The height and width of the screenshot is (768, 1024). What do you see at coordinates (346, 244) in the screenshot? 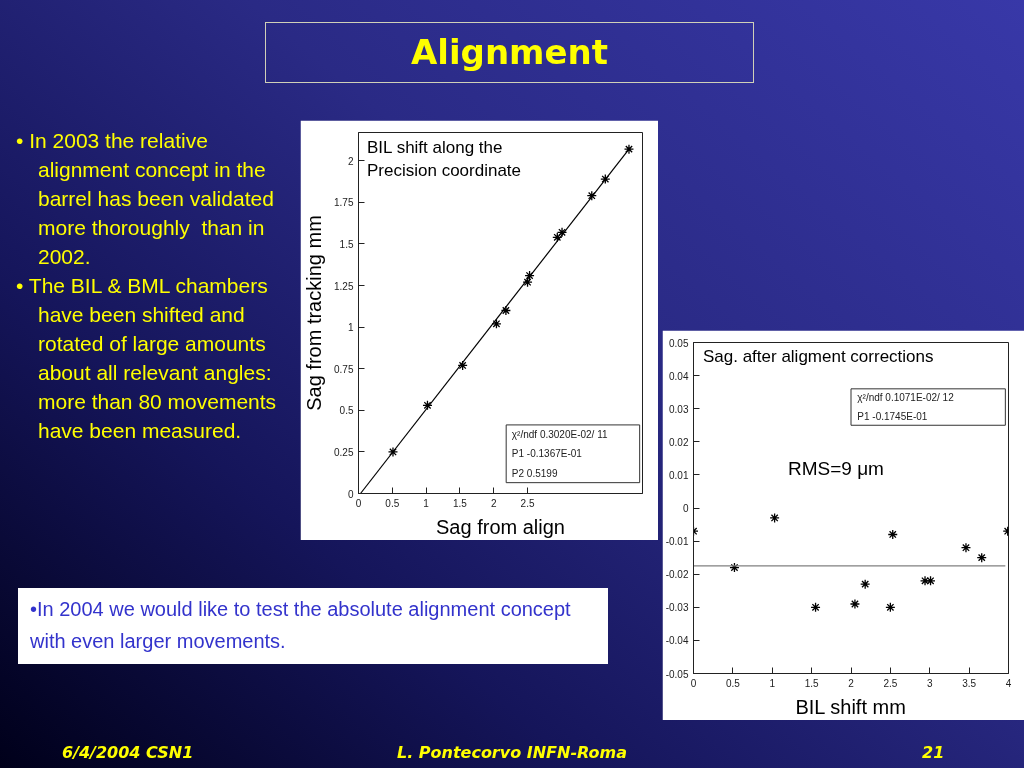
I see `y-tick-label: 1.5` at bounding box center [346, 244].